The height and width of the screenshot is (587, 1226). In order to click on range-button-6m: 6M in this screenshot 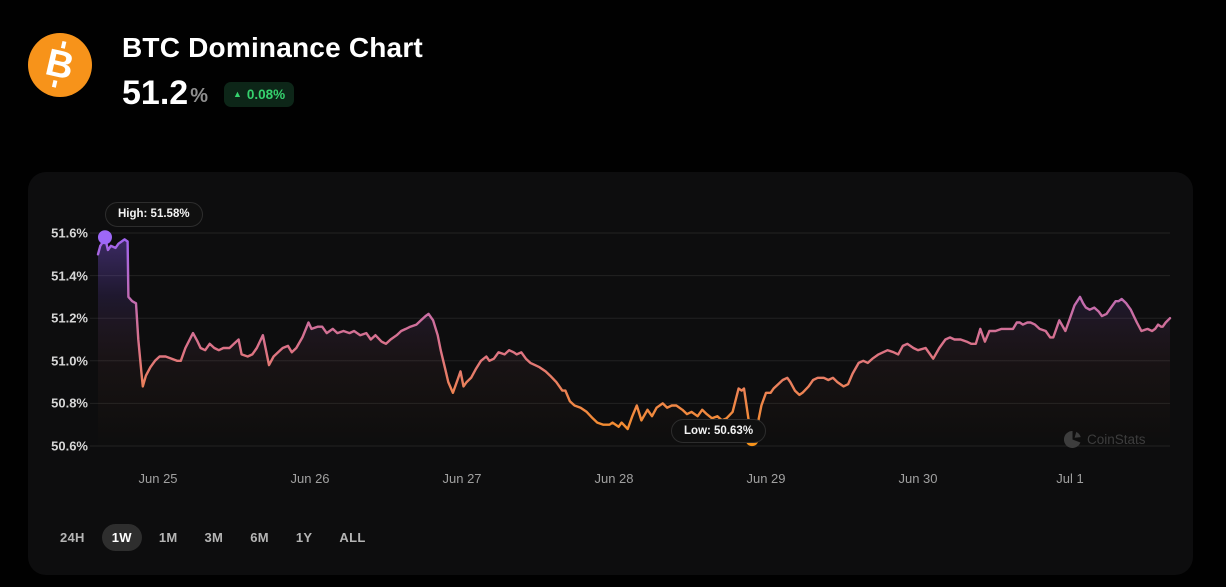, I will do `click(259, 537)`.